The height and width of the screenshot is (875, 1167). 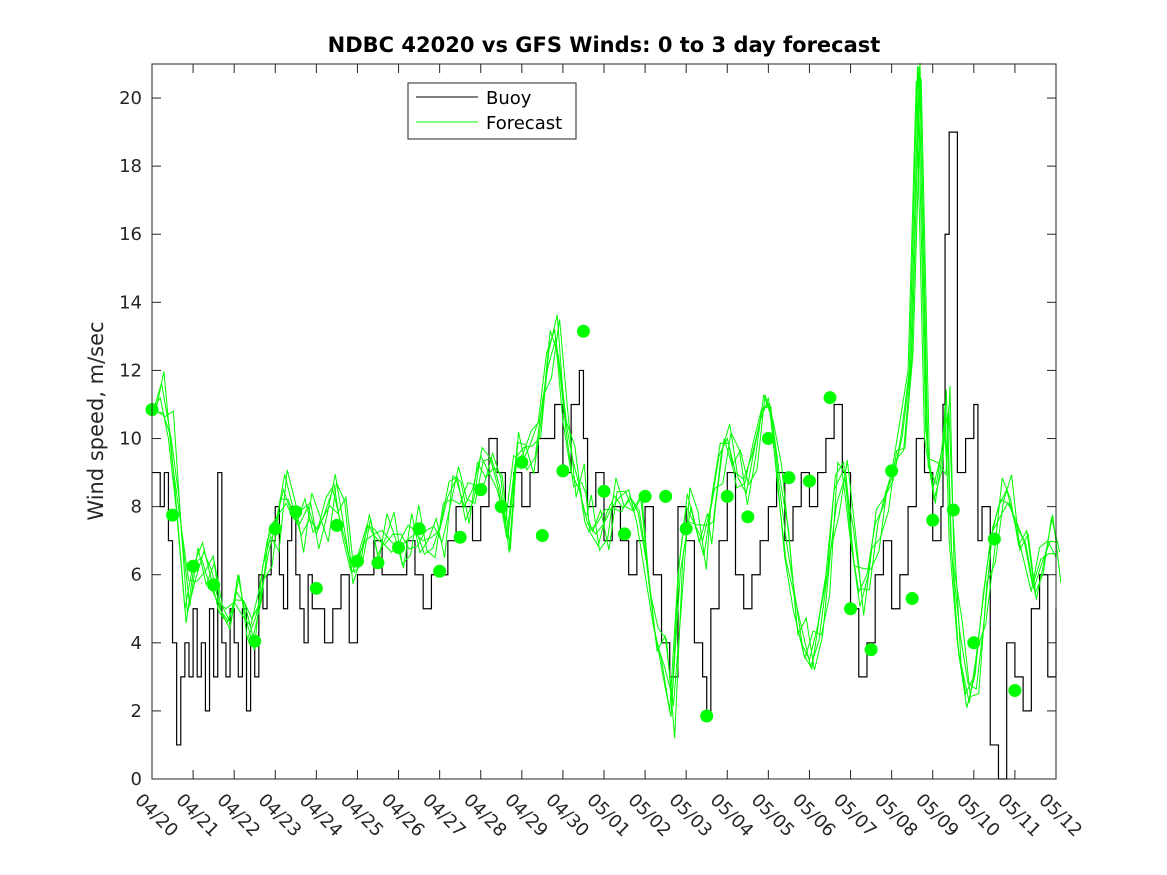 What do you see at coordinates (136, 575) in the screenshot?
I see `y-tick-label: 6` at bounding box center [136, 575].